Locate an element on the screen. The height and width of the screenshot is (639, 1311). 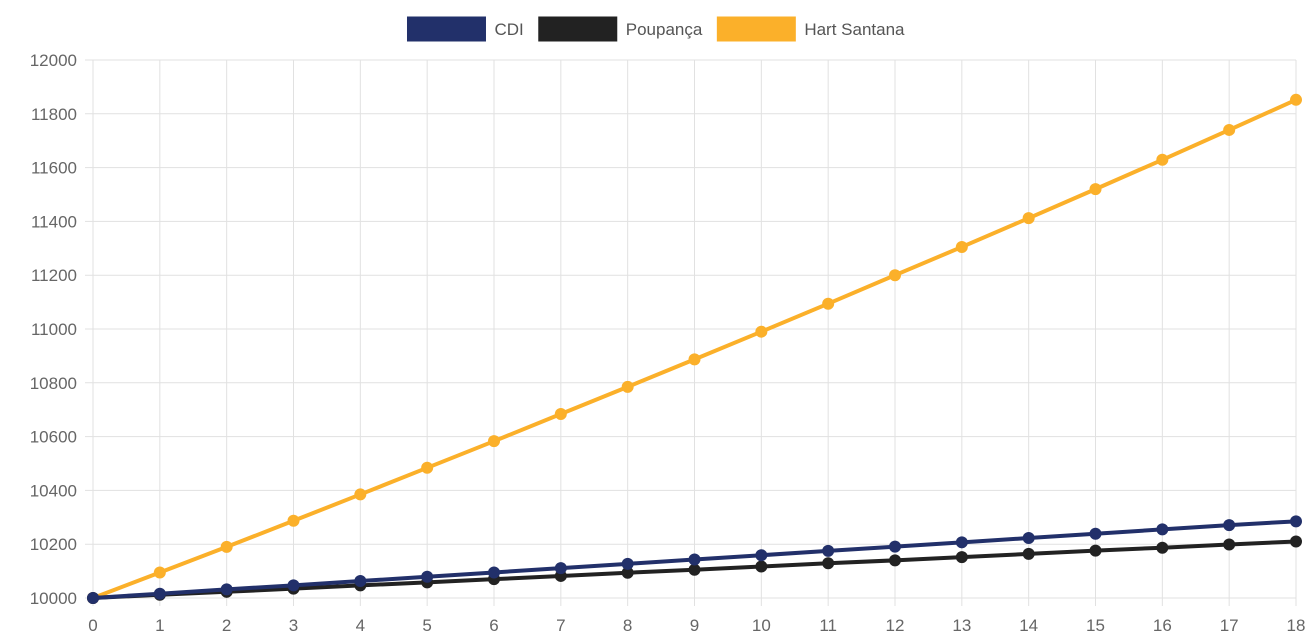
x-tick-label: 13 is located at coordinates (961, 625).